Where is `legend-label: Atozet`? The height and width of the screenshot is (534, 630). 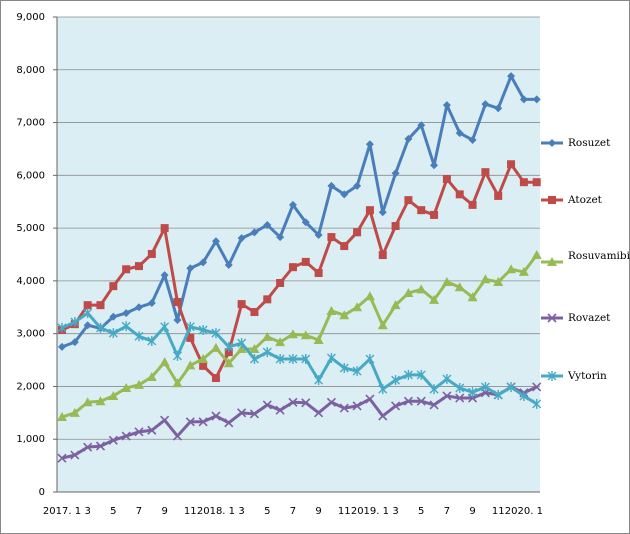
legend-label: Atozet is located at coordinates (585, 200).